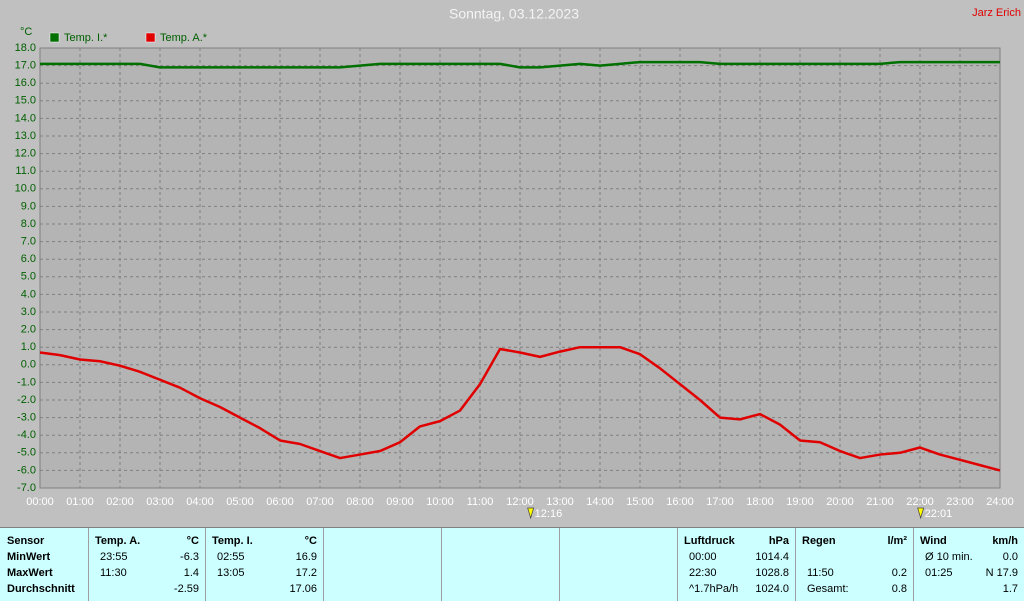 This screenshot has width=1024, height=601. Describe the element at coordinates (640, 502) in the screenshot. I see `x-tick-label: 15:00` at that location.